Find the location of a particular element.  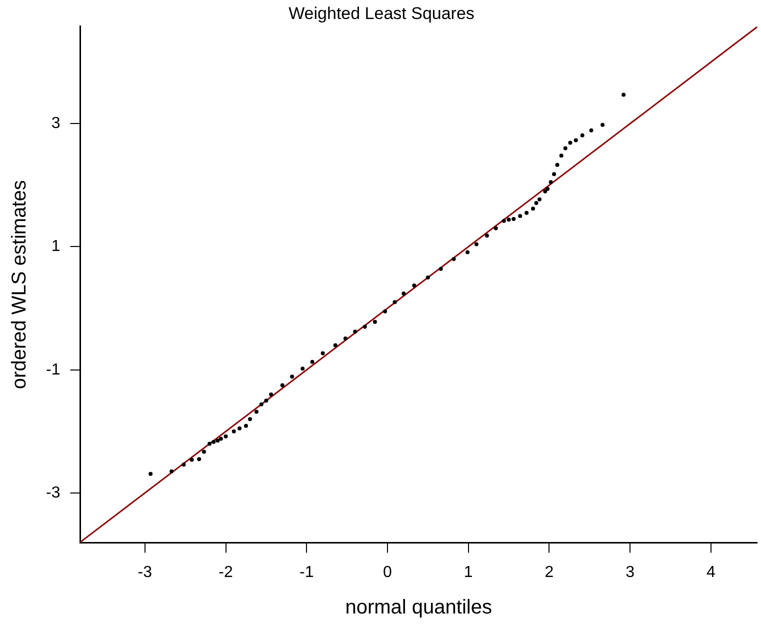

x-tick-label: 3 is located at coordinates (630, 572).